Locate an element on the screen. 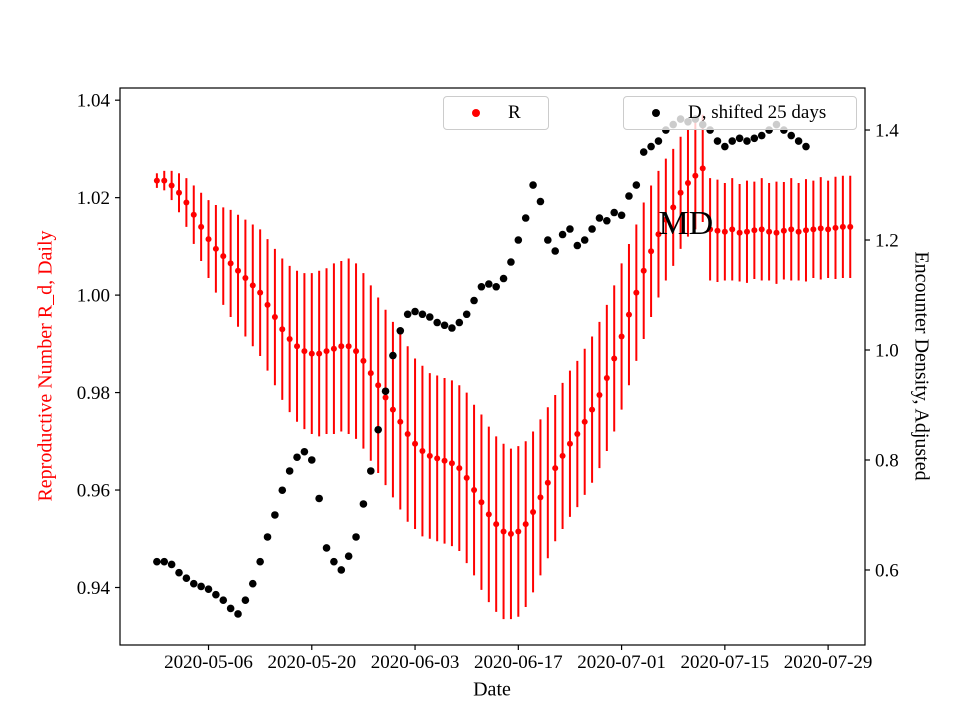 Image resolution: width=960 pixels, height=720 pixels. left-y-tick-label: 1.00 is located at coordinates (93, 296).